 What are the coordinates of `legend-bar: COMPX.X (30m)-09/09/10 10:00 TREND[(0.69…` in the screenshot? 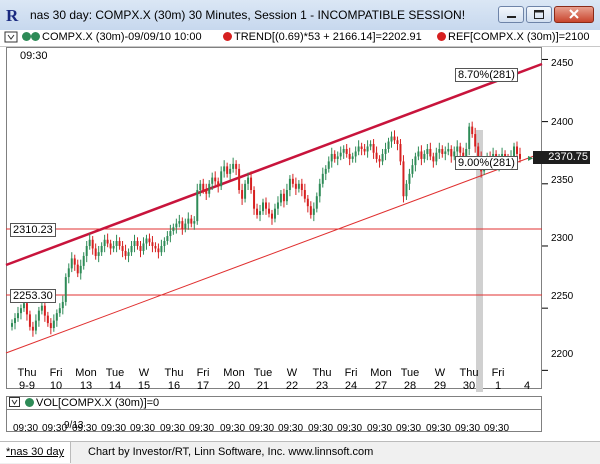 It's located at (300, 38).